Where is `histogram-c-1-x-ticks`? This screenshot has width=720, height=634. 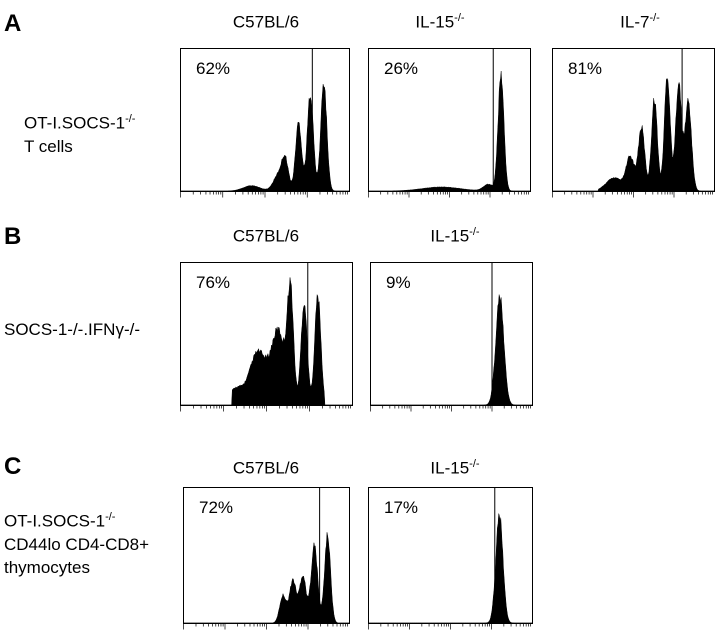
histogram-c-1-x-ticks is located at coordinates (265, 626).